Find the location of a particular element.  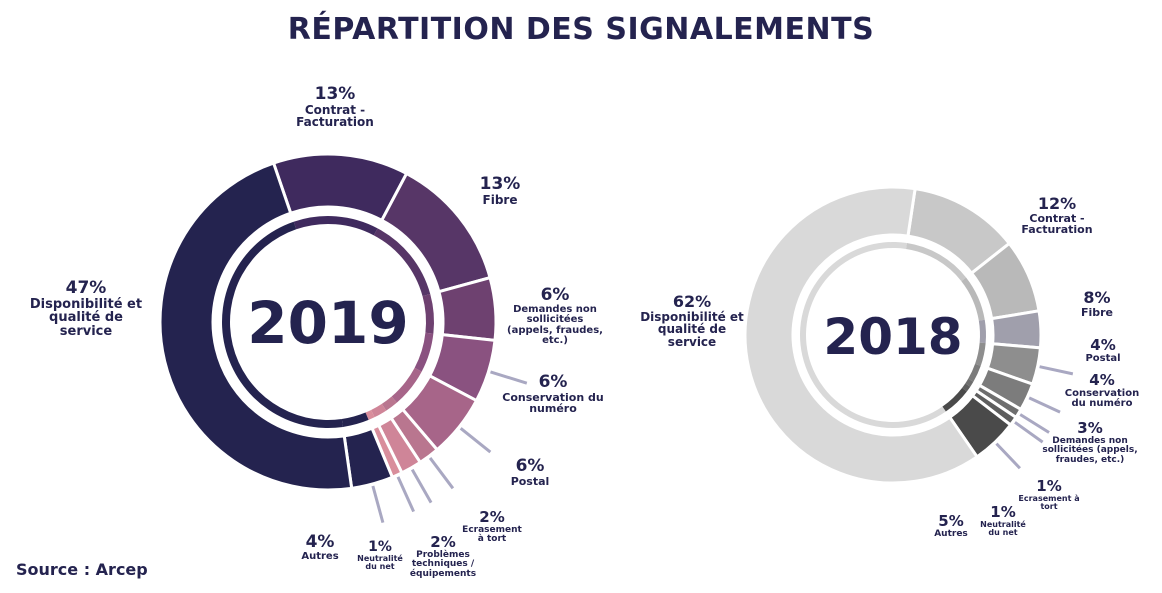

label-2019-autres: 4% Autres is located at coordinates (320, 547).